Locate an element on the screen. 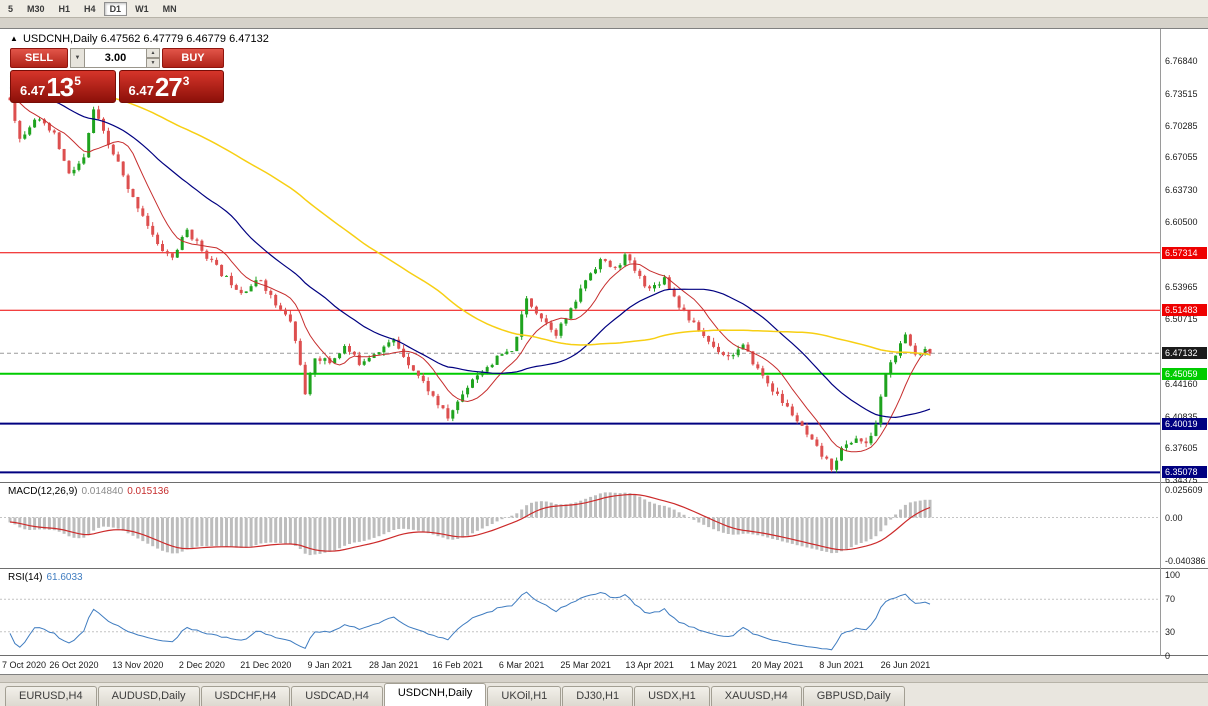 The width and height of the screenshot is (1208, 706). period-button-group: 5 M30 H1 H4 D1 W1 MN is located at coordinates (93, 8).